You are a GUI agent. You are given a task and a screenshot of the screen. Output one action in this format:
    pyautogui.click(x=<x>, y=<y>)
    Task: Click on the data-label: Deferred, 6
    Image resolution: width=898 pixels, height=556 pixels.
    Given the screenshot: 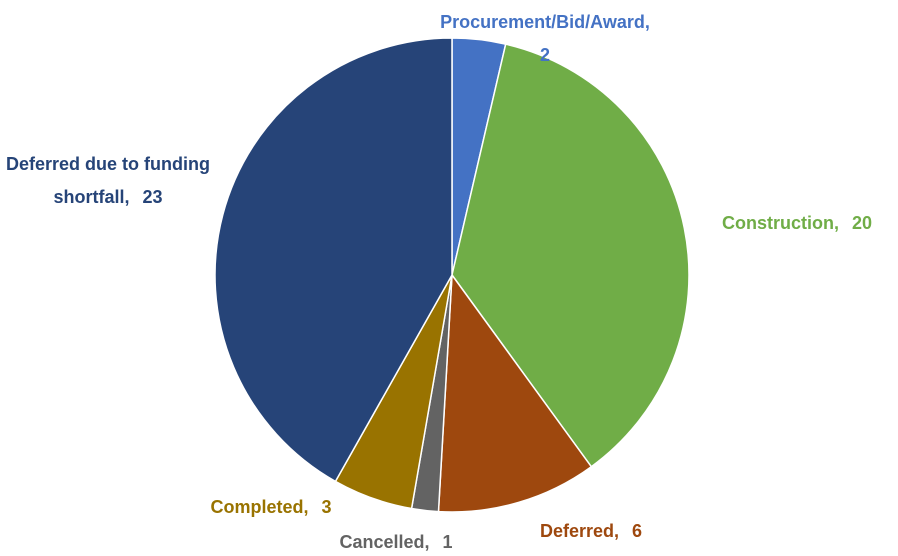 What is the action you would take?
    pyautogui.click(x=591, y=531)
    